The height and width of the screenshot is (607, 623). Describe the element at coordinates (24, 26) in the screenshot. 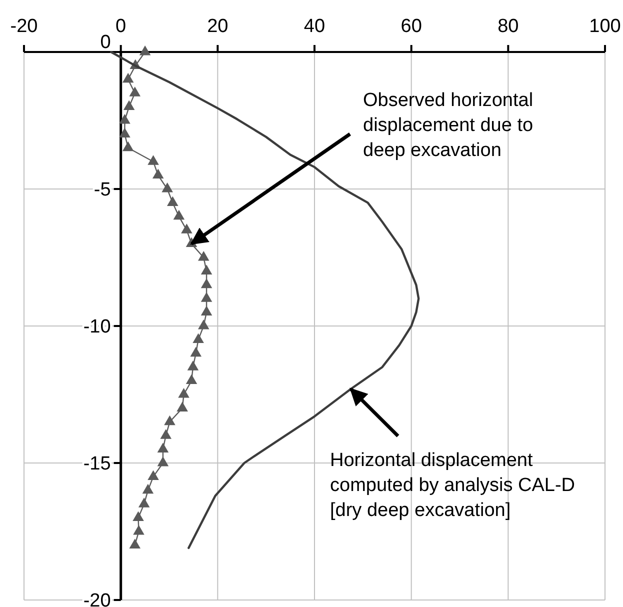

I see `x-tick-label: -20` at that location.